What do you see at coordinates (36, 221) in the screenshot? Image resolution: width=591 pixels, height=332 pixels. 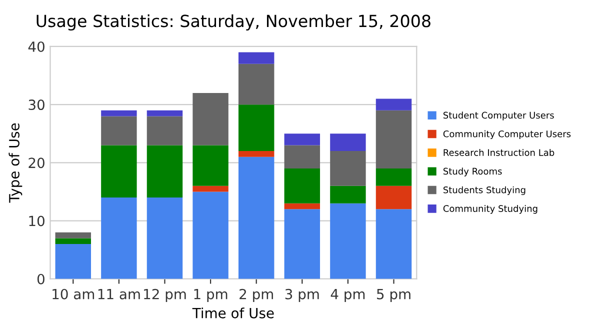 I see `y-tick-label: 10` at bounding box center [36, 221].